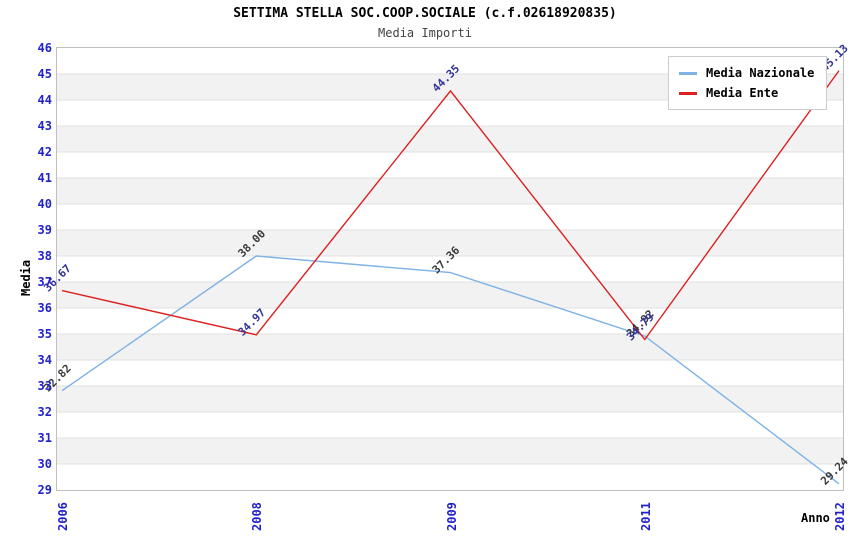 This screenshot has width=850, height=550. I want to click on y-axis-title: Media, so click(26, 277).